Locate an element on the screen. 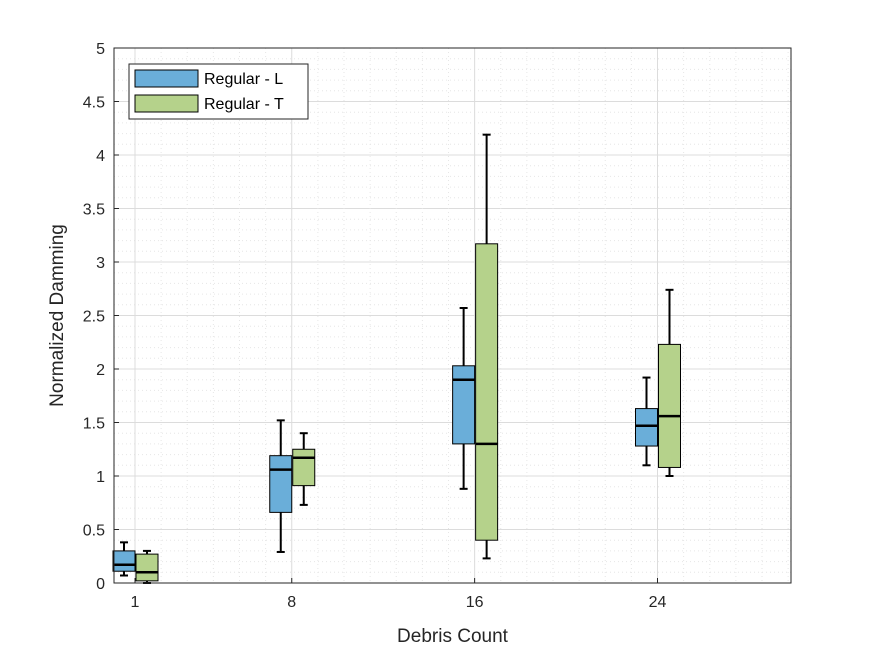 The height and width of the screenshot is (656, 875). y-tick-label: 3.5 is located at coordinates (94, 210).